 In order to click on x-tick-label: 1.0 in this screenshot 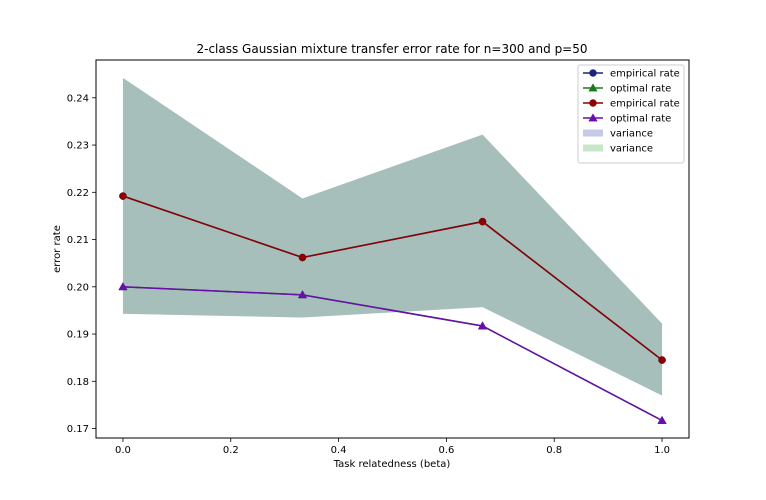, I will do `click(662, 450)`.